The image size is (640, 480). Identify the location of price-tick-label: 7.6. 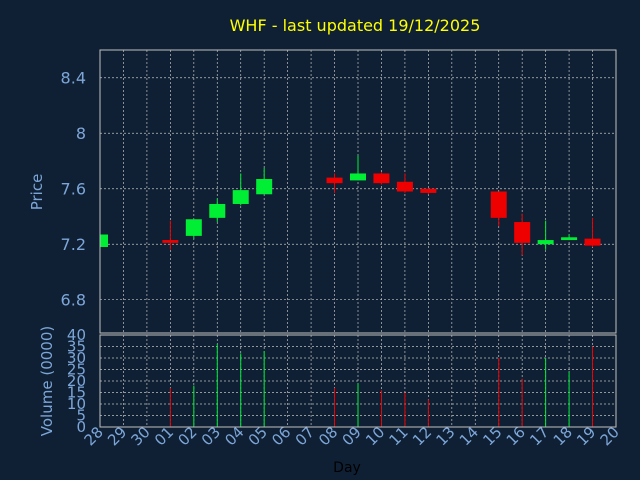
(73, 189).